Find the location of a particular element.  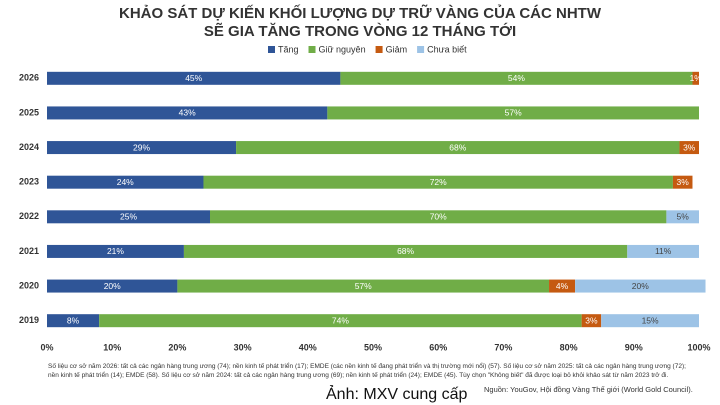

x-tick-label: 20% is located at coordinates (177, 347).